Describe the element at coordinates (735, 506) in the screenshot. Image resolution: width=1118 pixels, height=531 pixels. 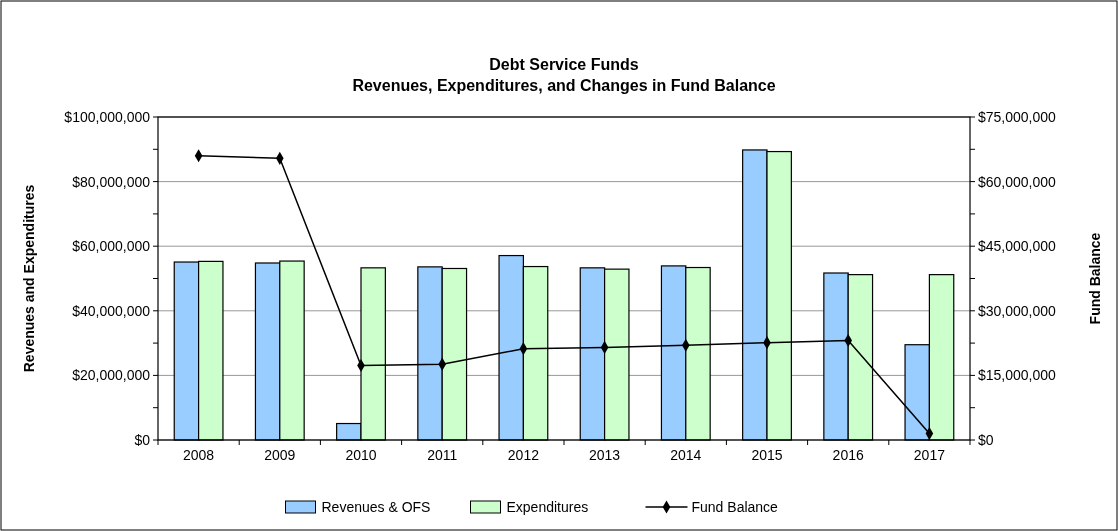
I see `legend-label: Fund Balance` at that location.